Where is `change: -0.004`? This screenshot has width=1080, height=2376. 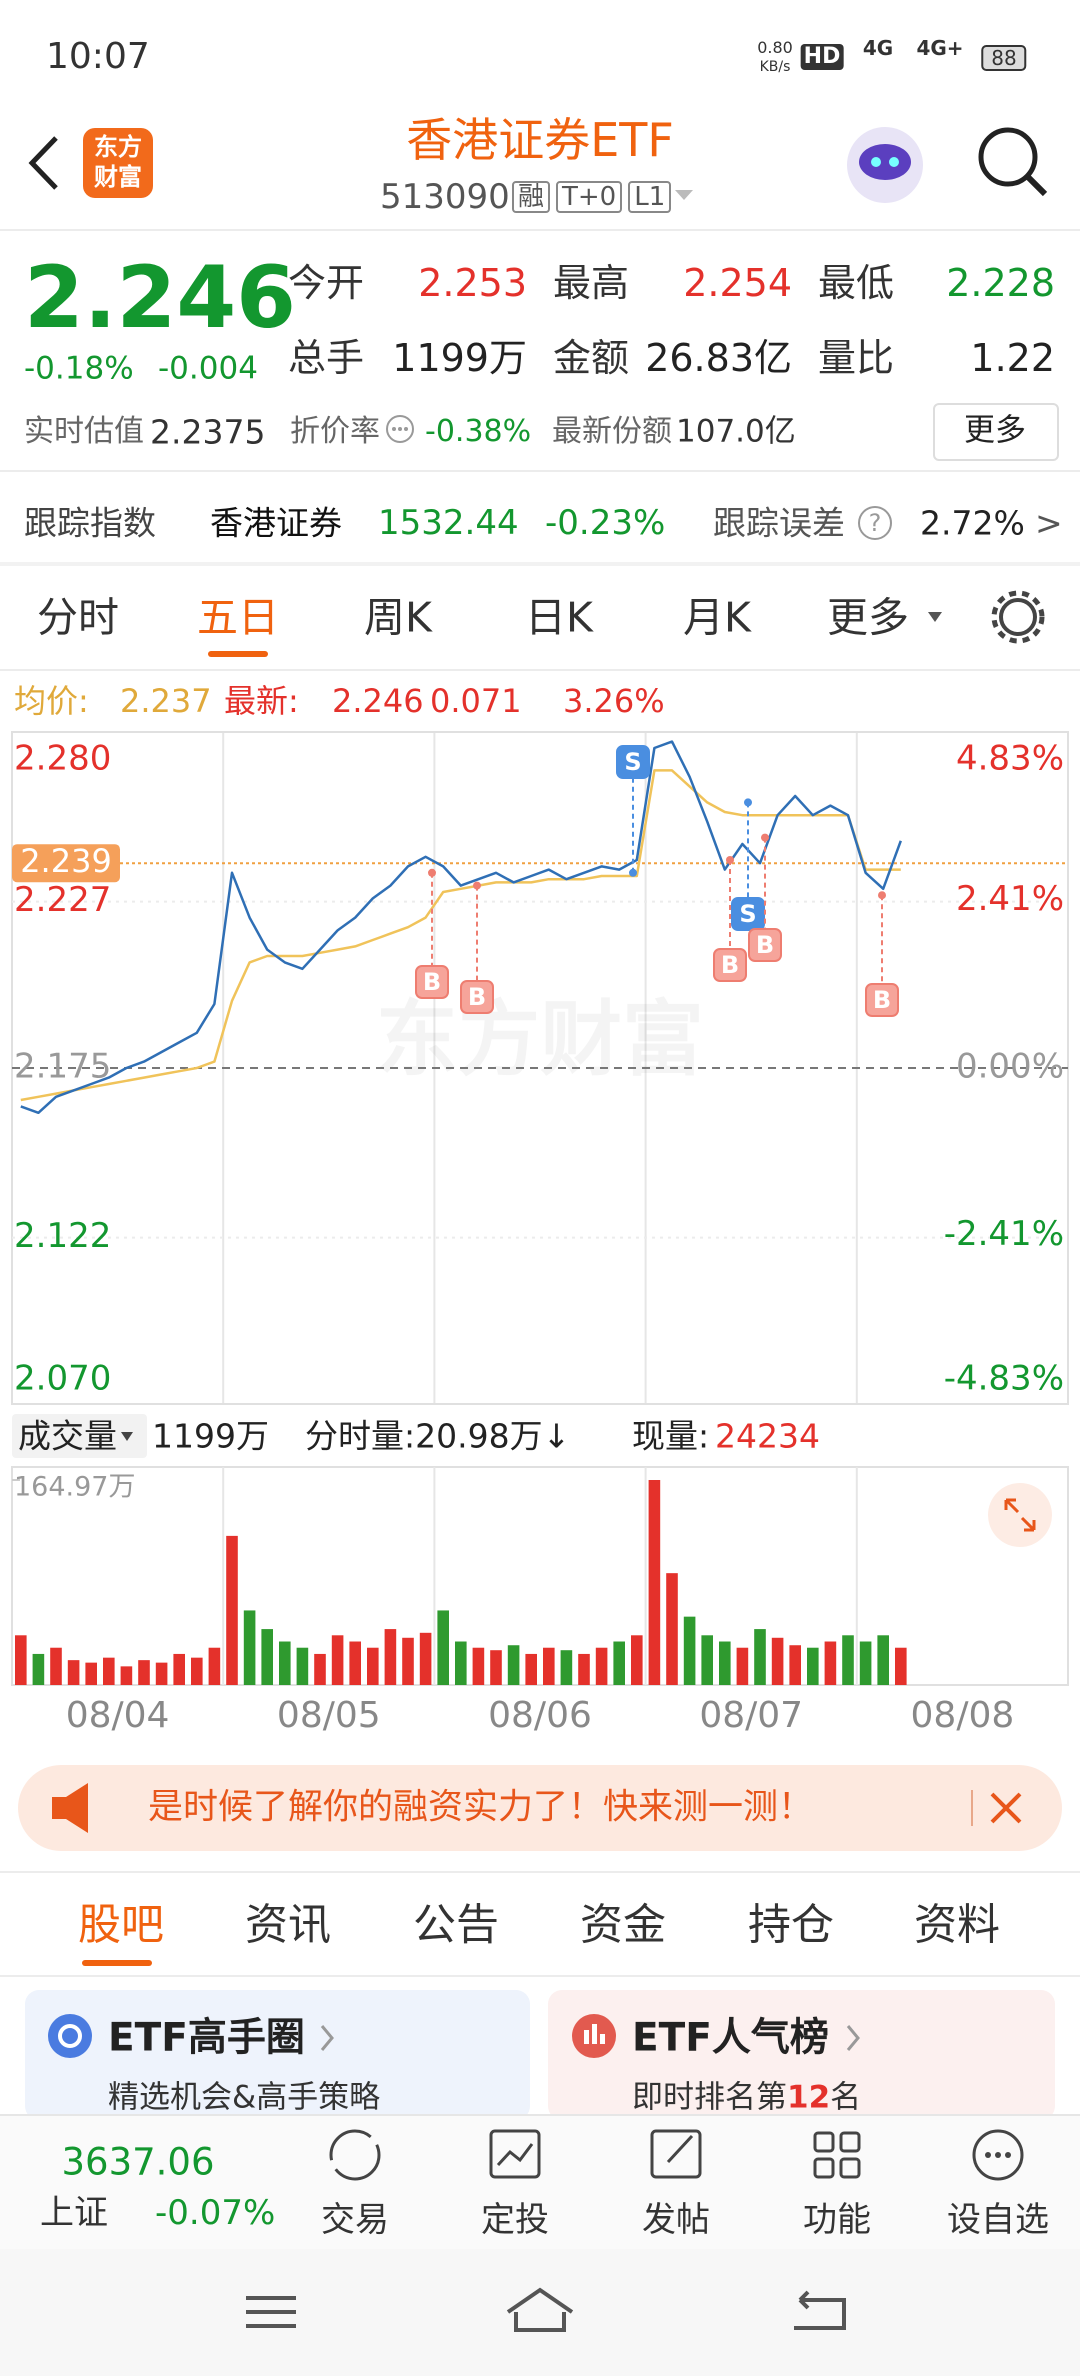
change: -0.004 is located at coordinates (208, 368).